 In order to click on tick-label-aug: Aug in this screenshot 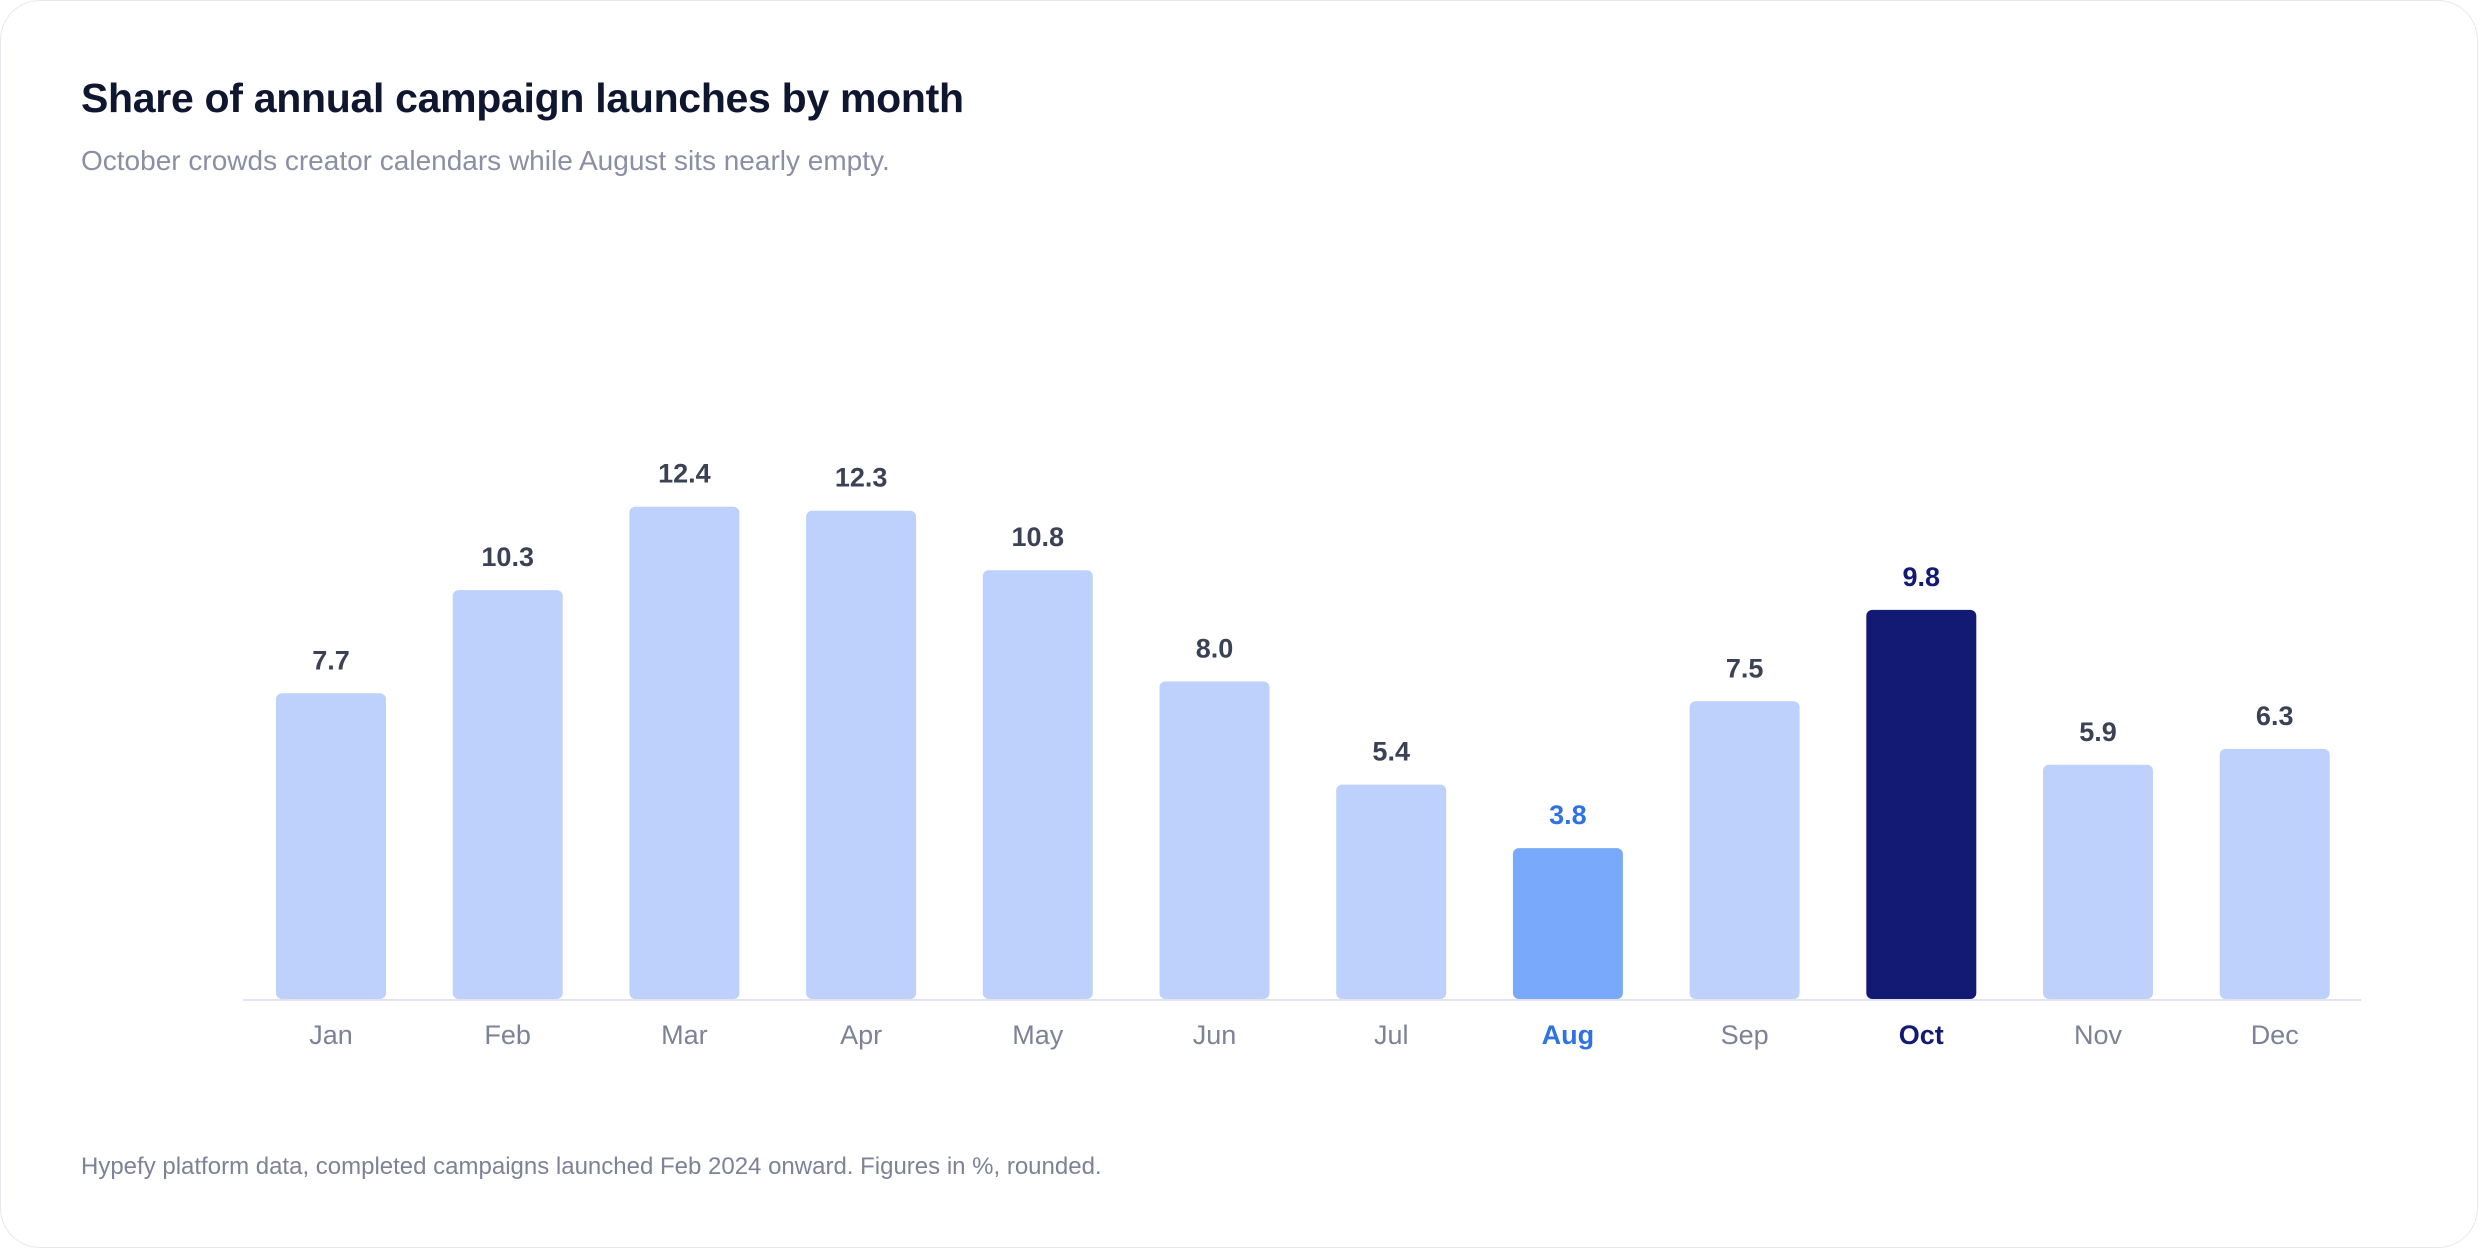, I will do `click(1568, 1035)`.